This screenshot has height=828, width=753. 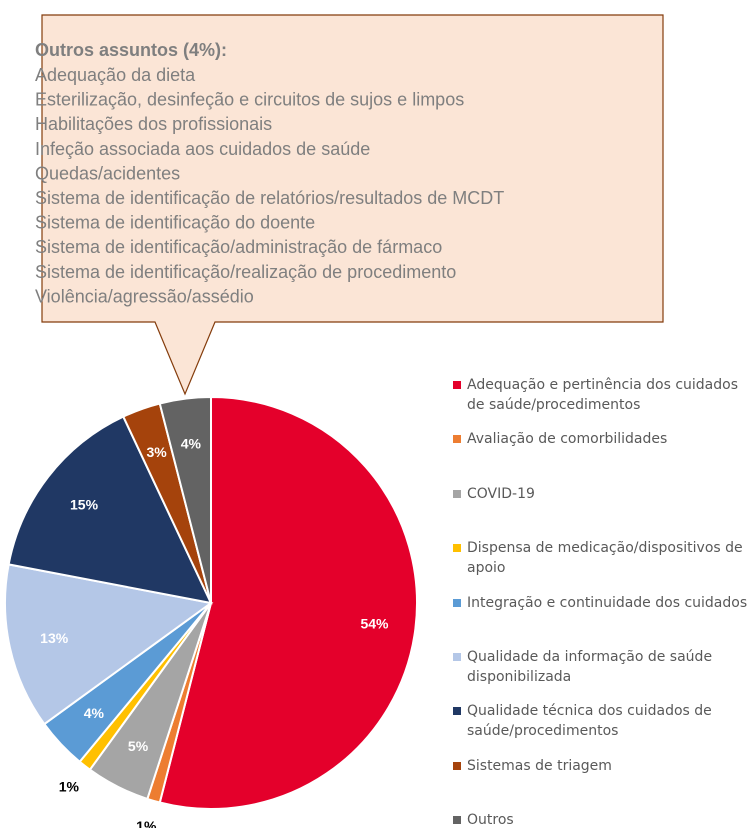 What do you see at coordinates (138, 746) in the screenshot?
I see `data-label: 5%` at bounding box center [138, 746].